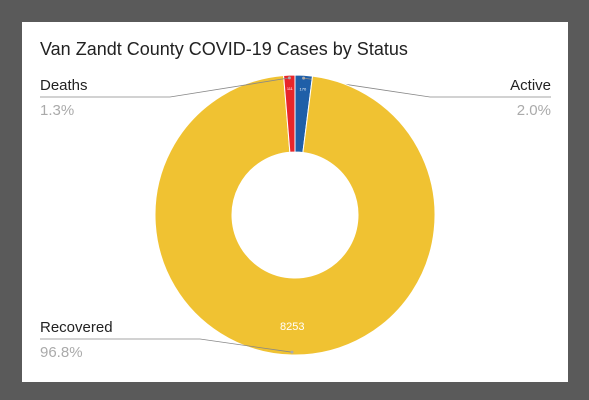 This screenshot has height=400, width=589. Describe the element at coordinates (534, 110) in the screenshot. I see `percent-label: 2.0%` at that location.